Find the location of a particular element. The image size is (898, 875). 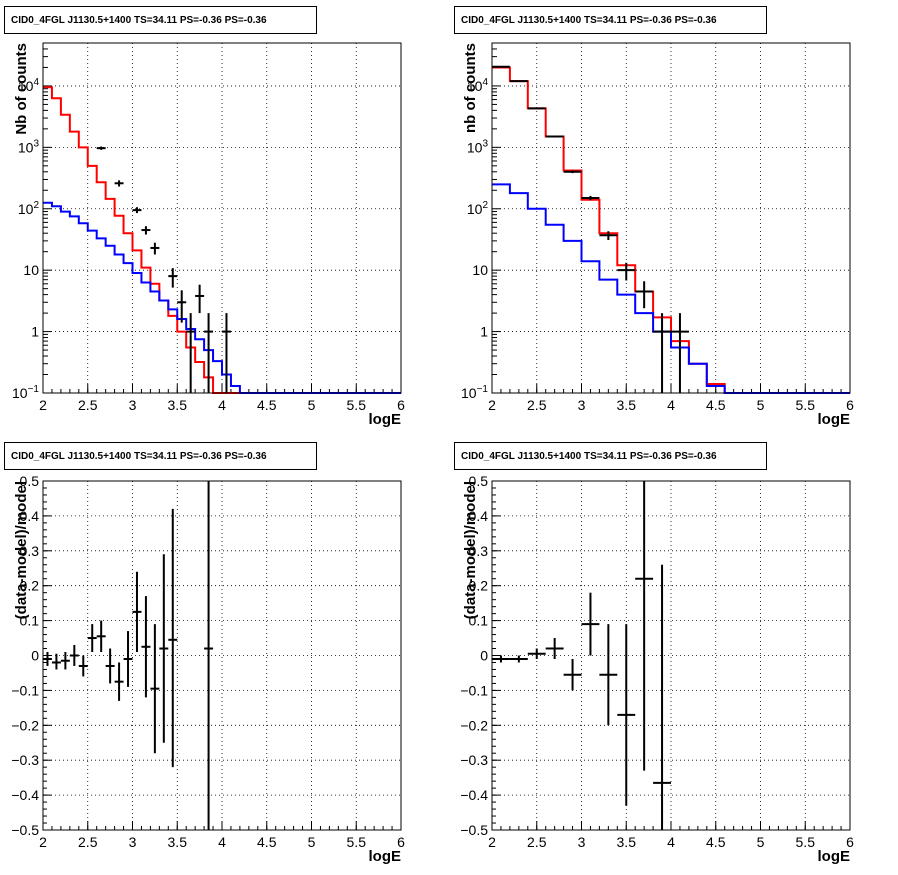

y-tick-label: 10⁻¹ is located at coordinates (25, 392).